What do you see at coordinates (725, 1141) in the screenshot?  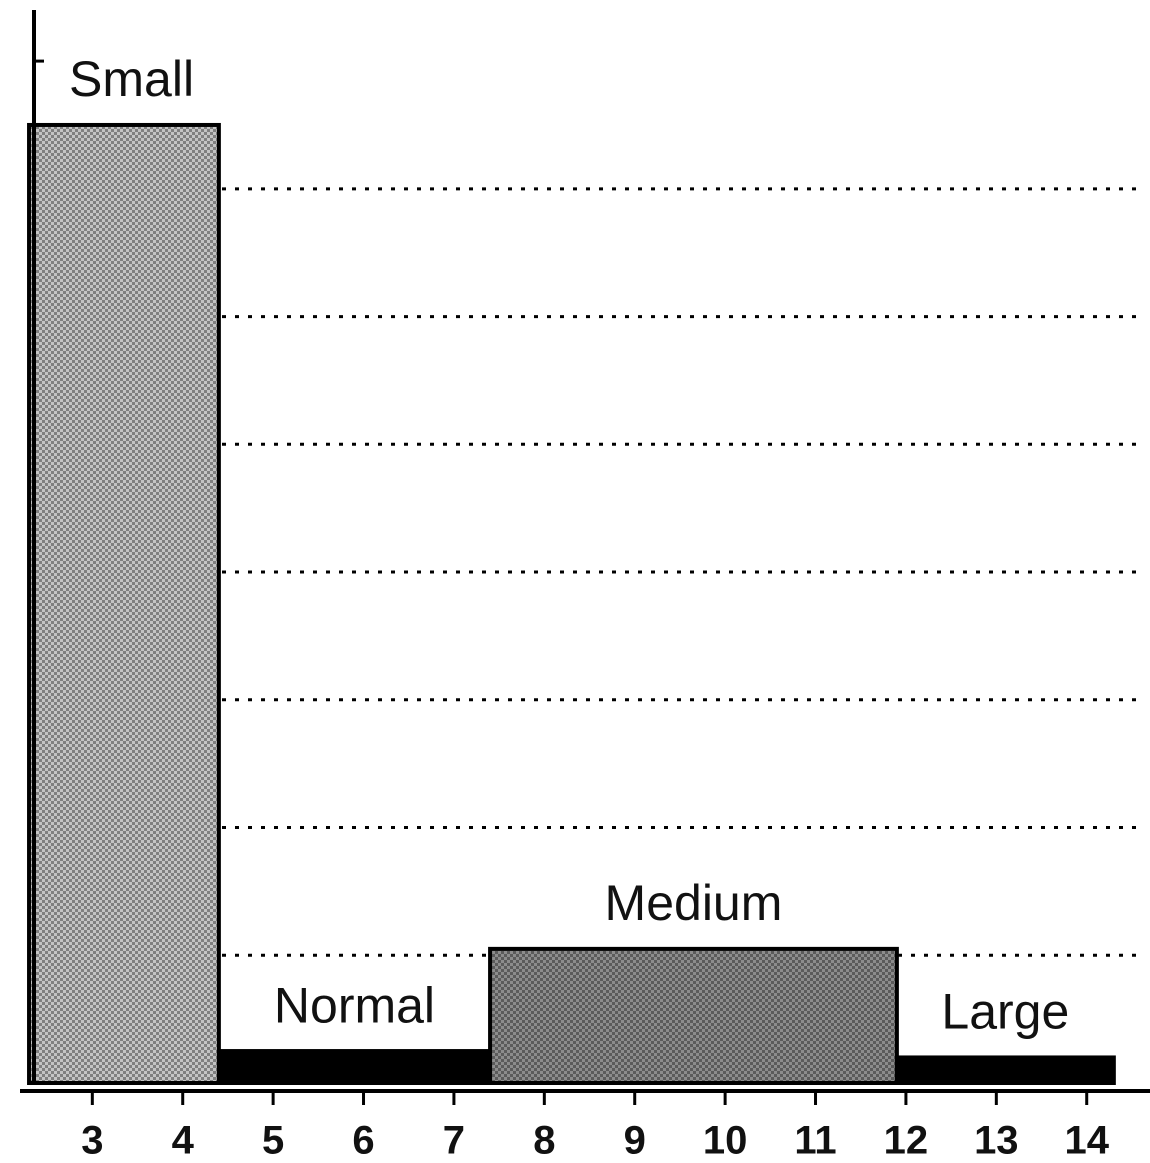 I see `x-tick-label: 10` at bounding box center [725, 1141].